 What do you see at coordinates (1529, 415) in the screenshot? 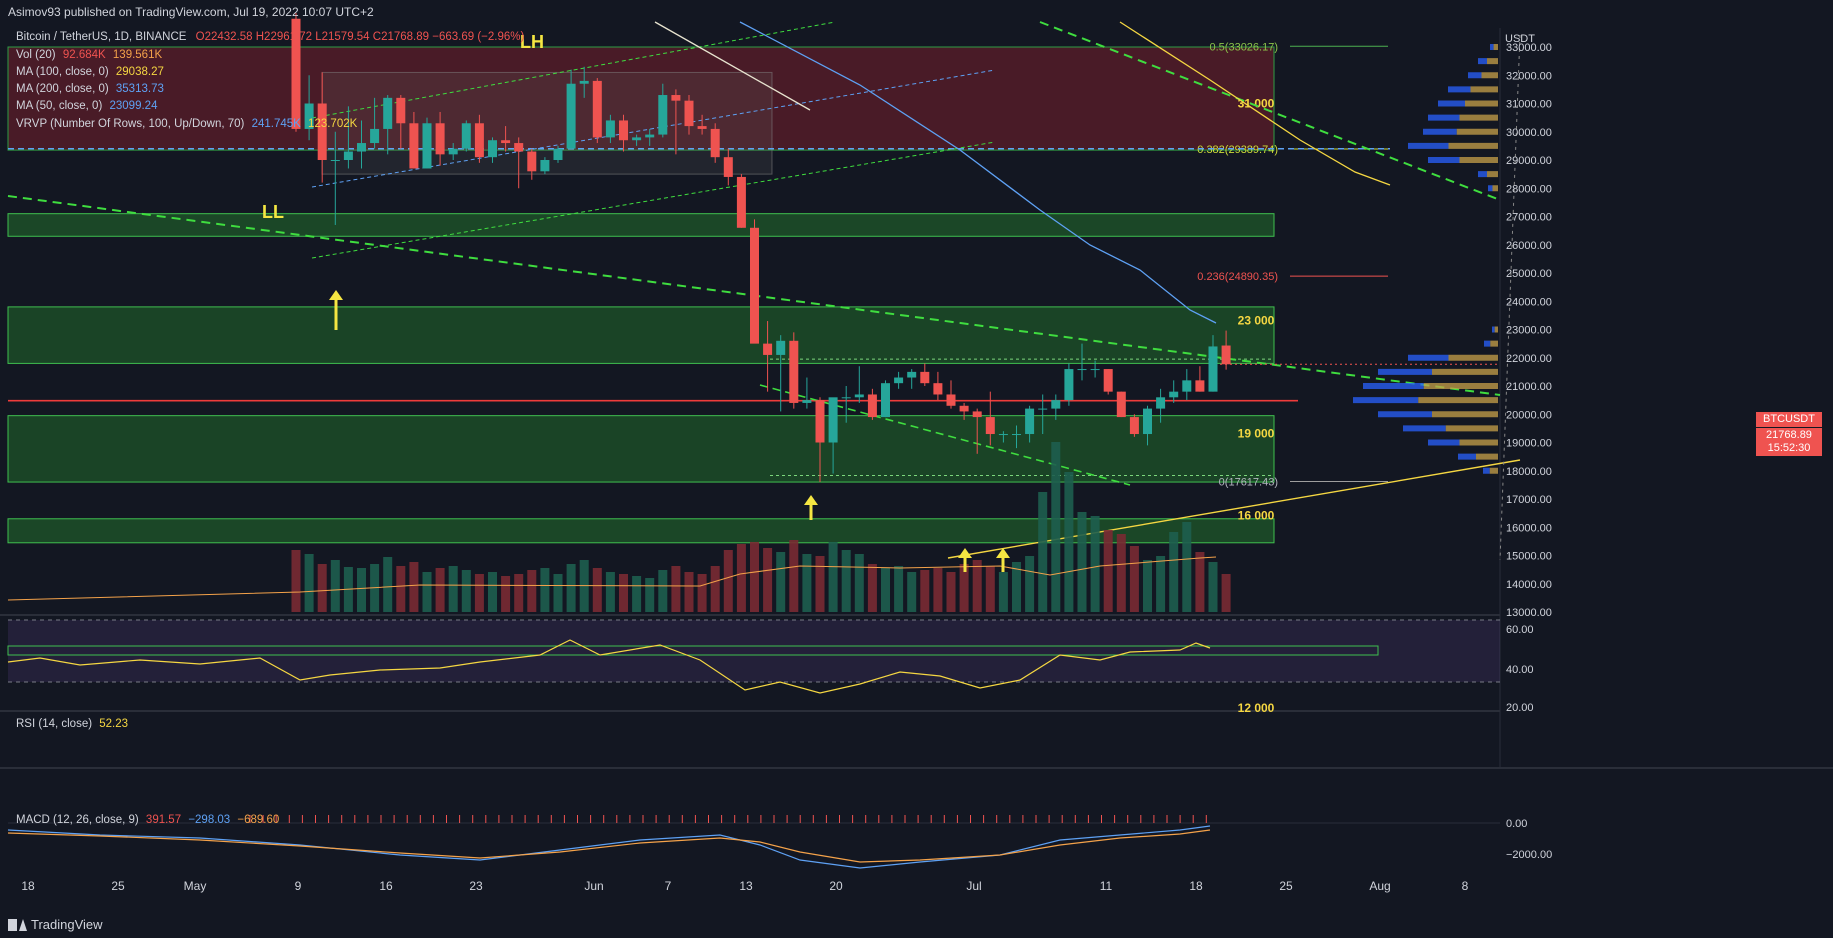
I see `price-tick-label: 20000.00` at bounding box center [1529, 415].